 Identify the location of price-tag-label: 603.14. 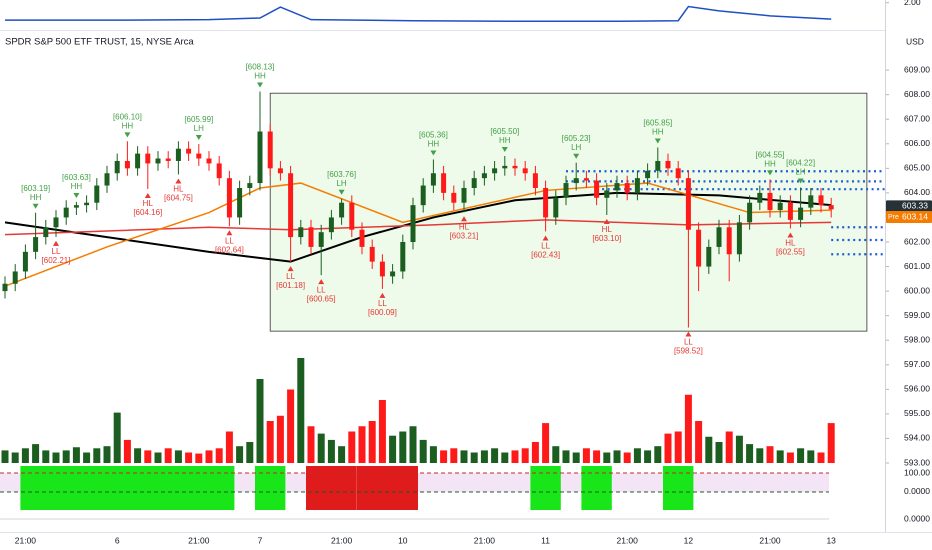
(915, 216).